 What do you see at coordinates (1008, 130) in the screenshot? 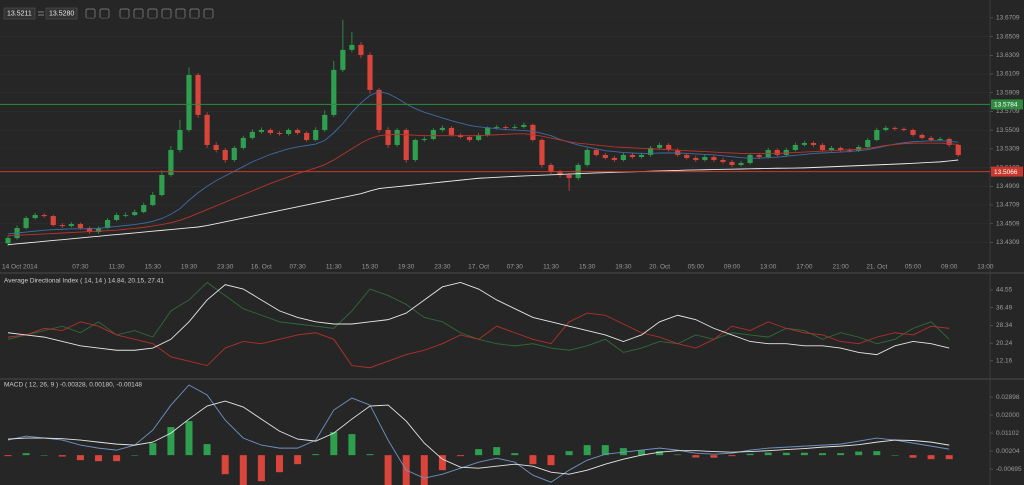
I see `y-tick-label: 13.5509` at bounding box center [1008, 130].